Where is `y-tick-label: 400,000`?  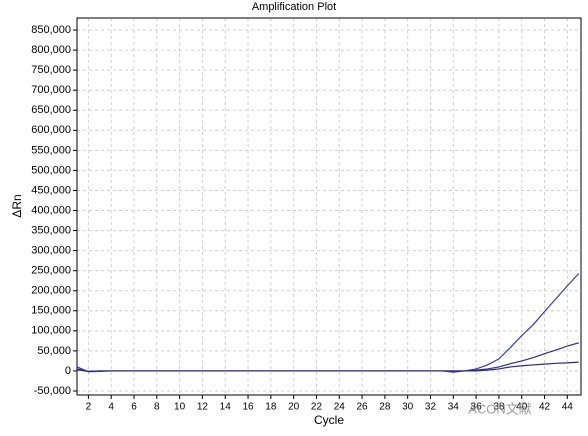
y-tick-label: 400,000 is located at coordinates (51, 210).